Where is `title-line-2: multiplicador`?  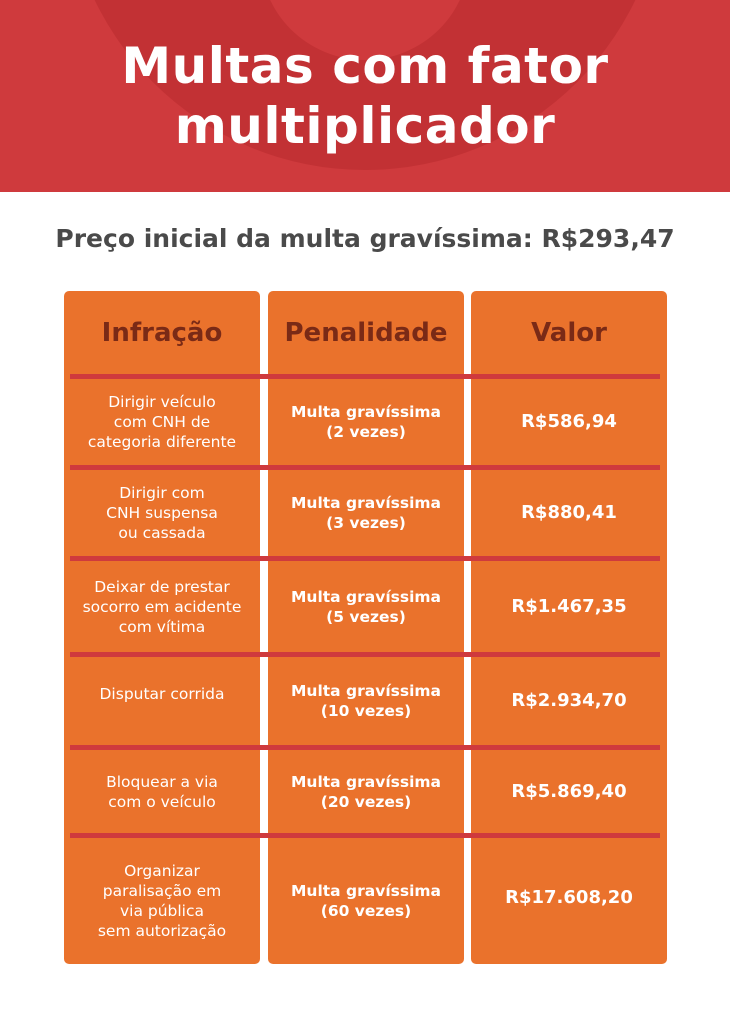
title-line-2: multiplicador is located at coordinates (365, 126).